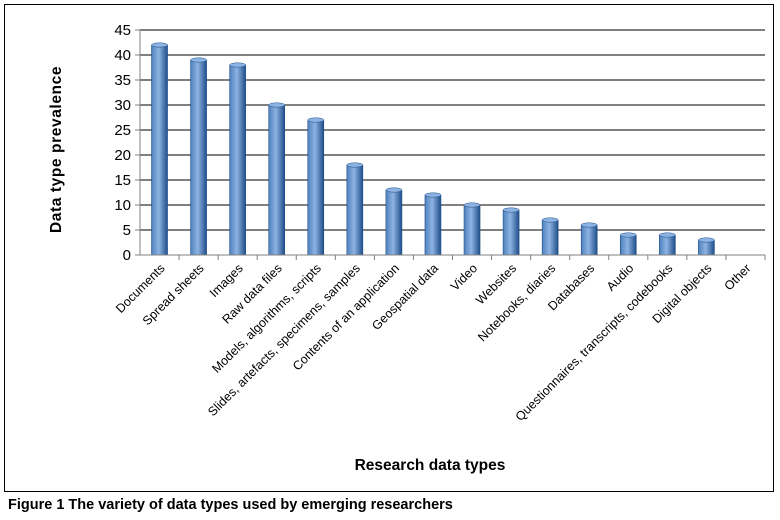  Describe the element at coordinates (430, 465) in the screenshot. I see `x-axis-title: Research data types` at that location.